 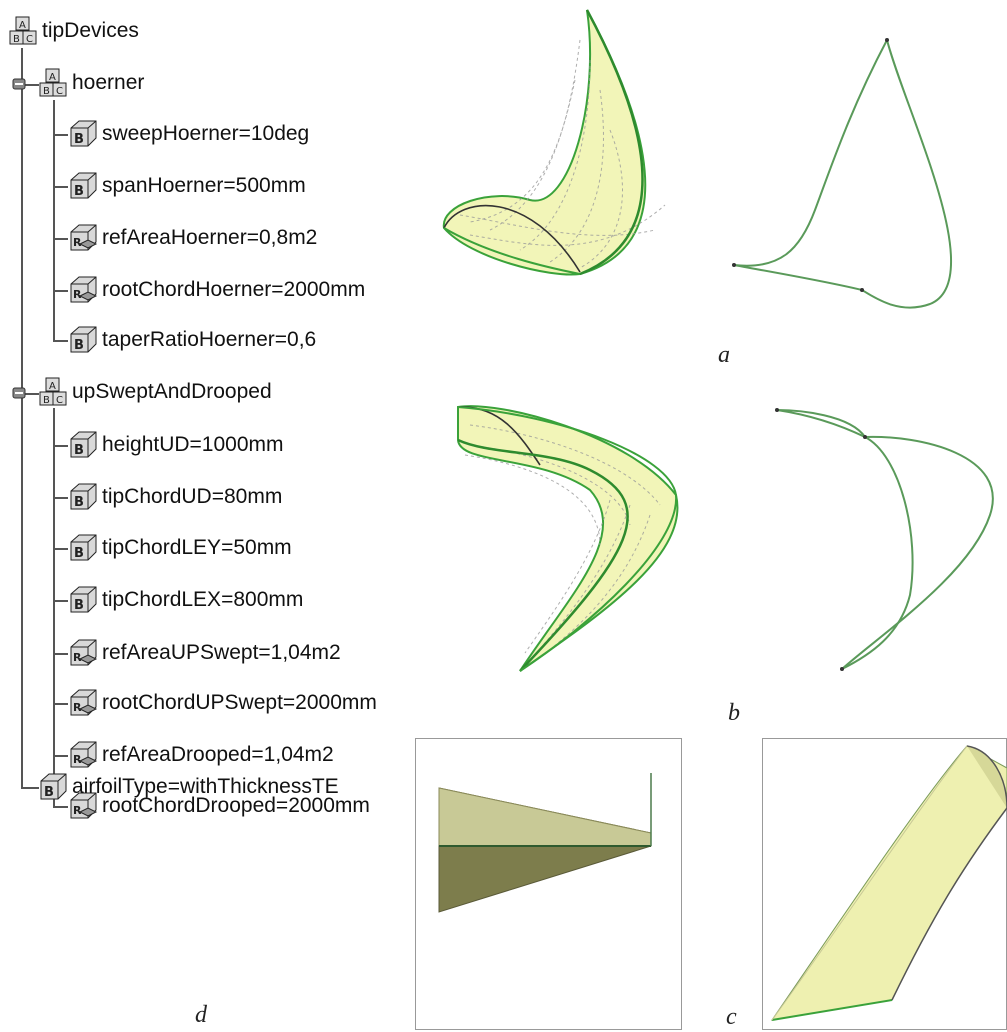 I want to click on tree-item-rootchord-drooped: R rootChordDrooped=2000mm, so click(x=219, y=806).